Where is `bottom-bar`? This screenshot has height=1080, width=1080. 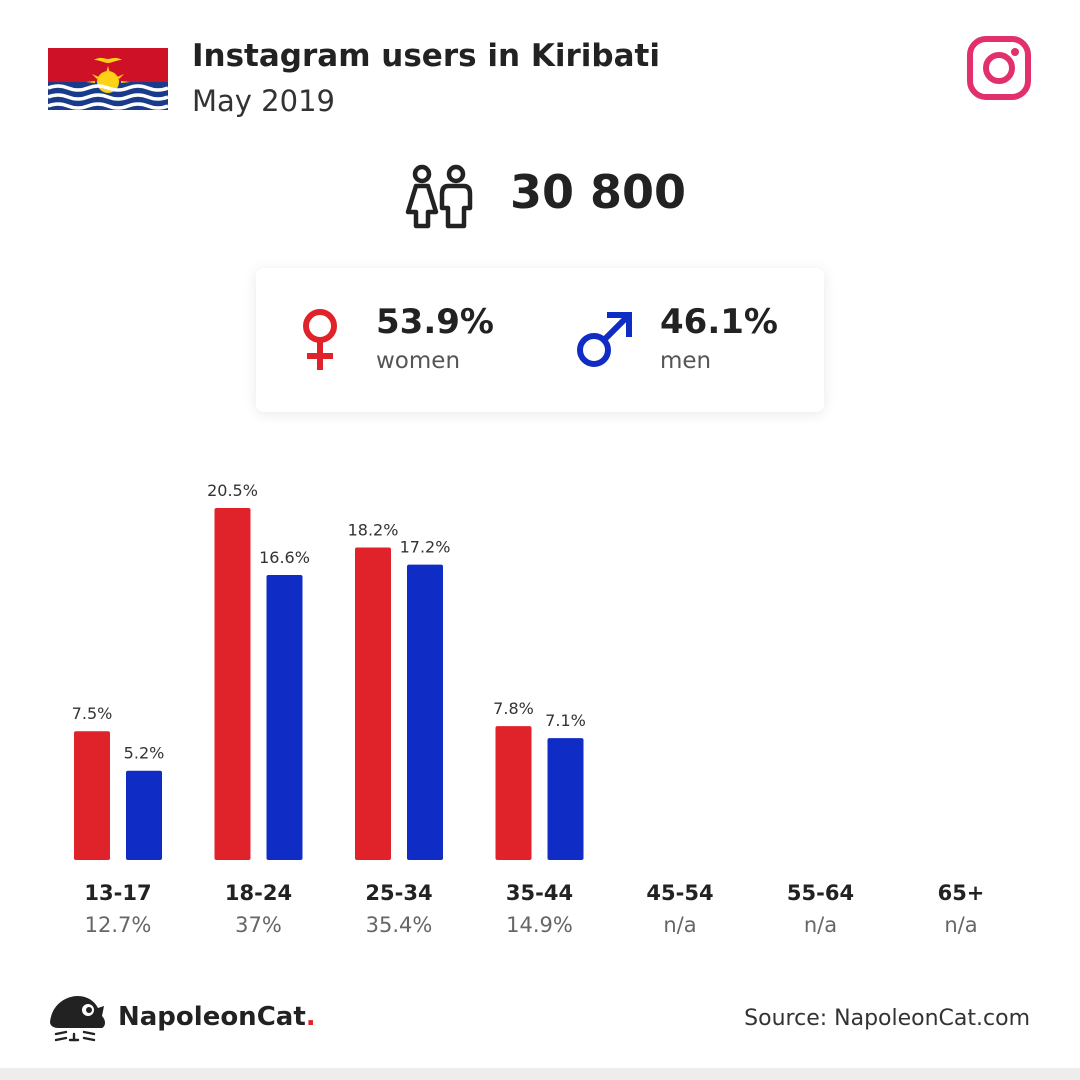 bottom-bar is located at coordinates (540, 1074).